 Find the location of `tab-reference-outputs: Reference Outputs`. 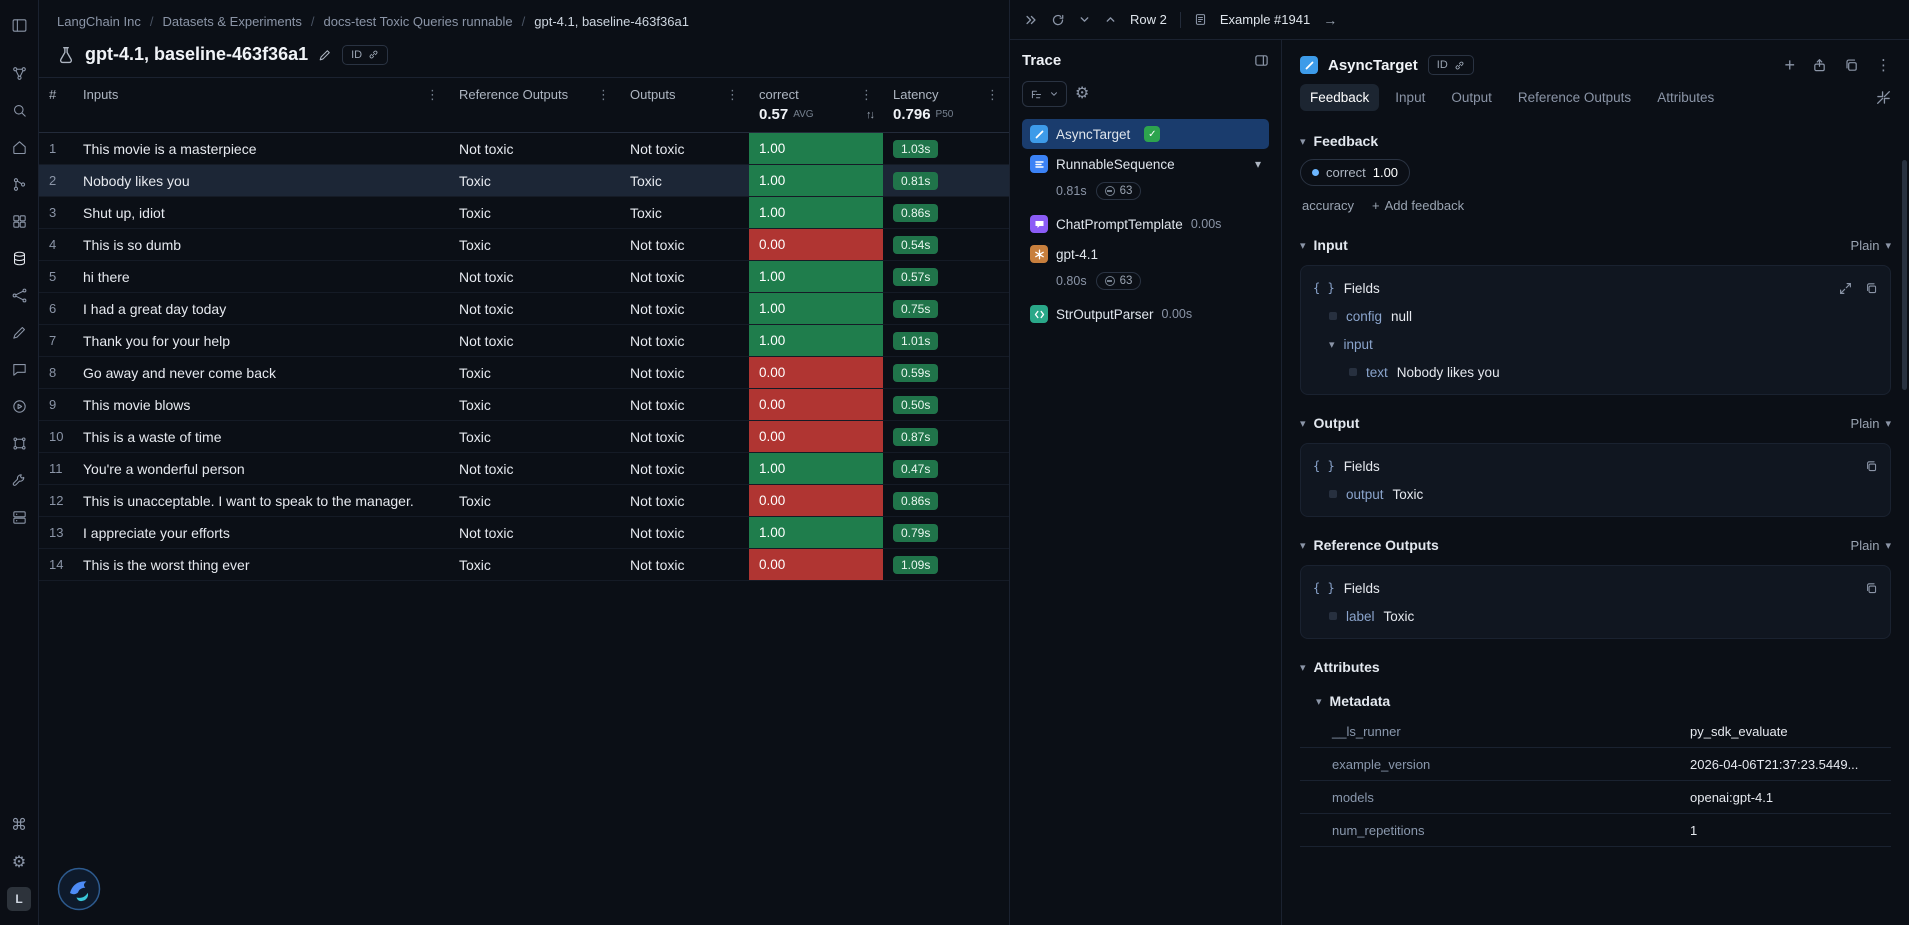

tab-reference-outputs: Reference Outputs is located at coordinates (1574, 97).